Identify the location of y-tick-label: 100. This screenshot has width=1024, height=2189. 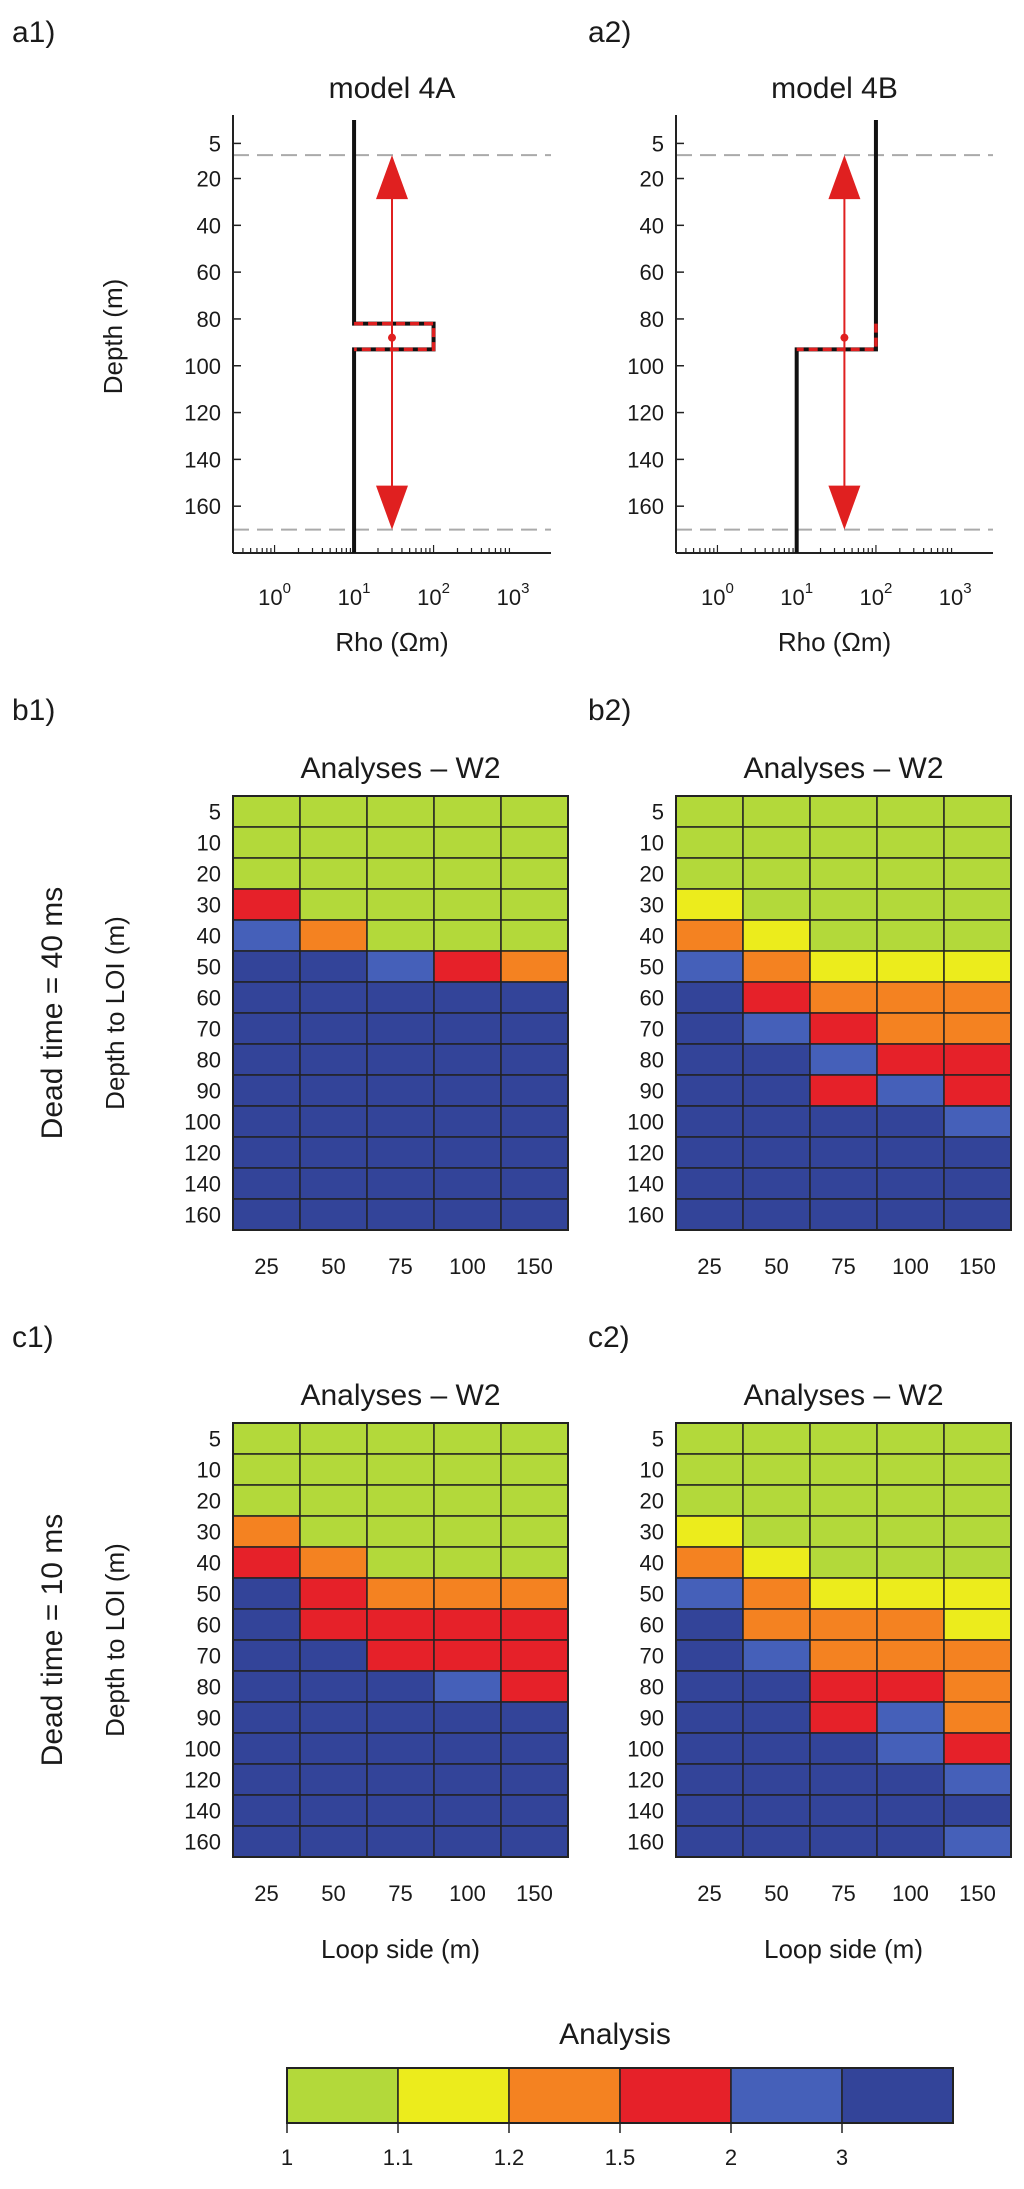
(202, 366).